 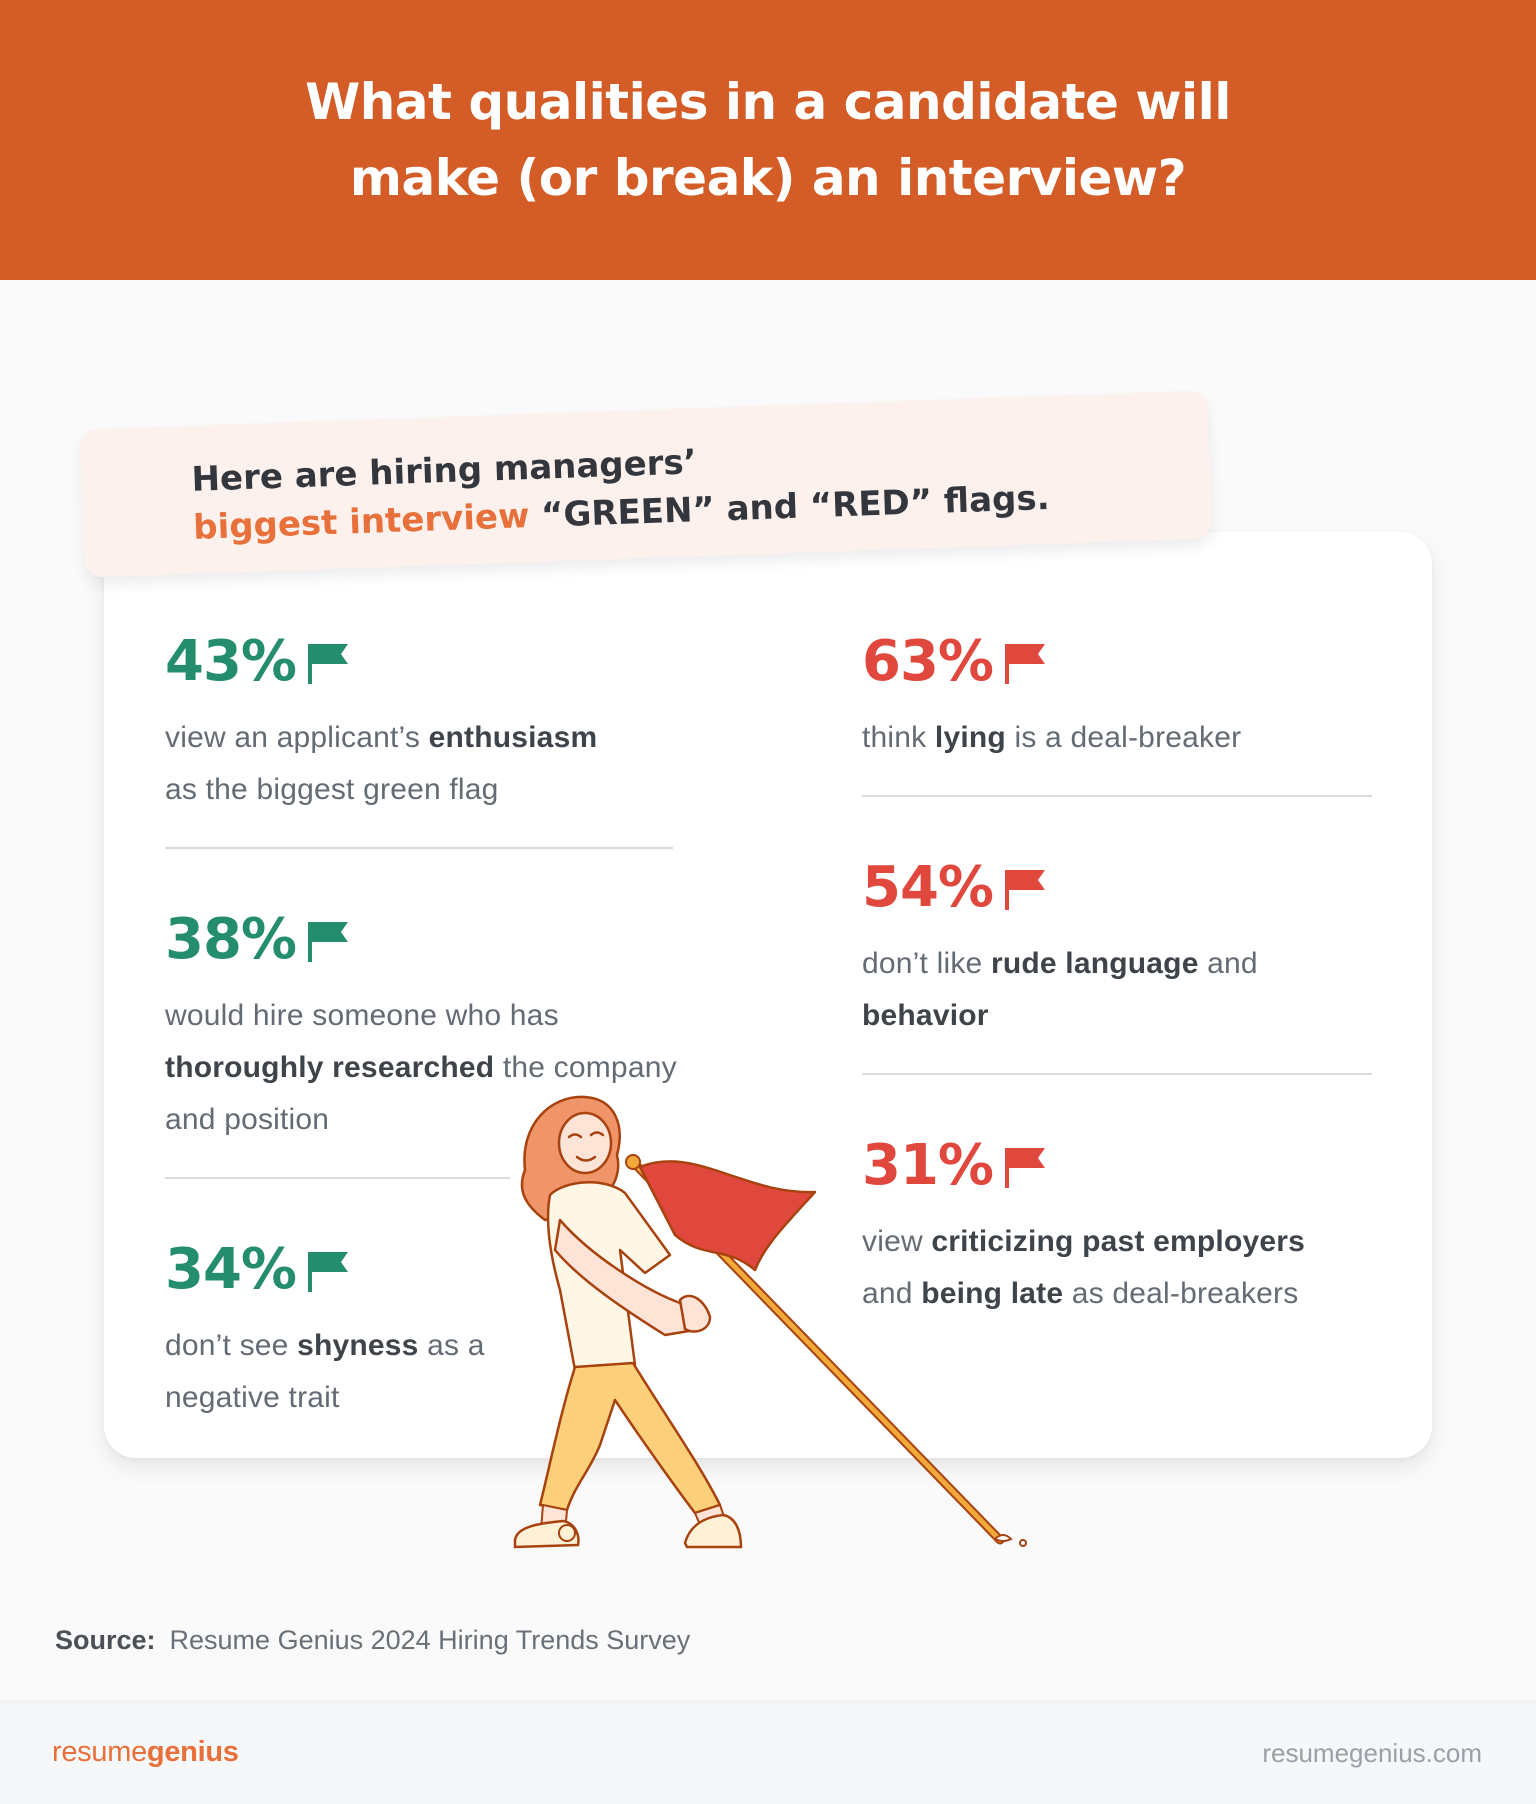 I want to click on stat-description: think lying is a deal-breaker, so click(x=1052, y=737).